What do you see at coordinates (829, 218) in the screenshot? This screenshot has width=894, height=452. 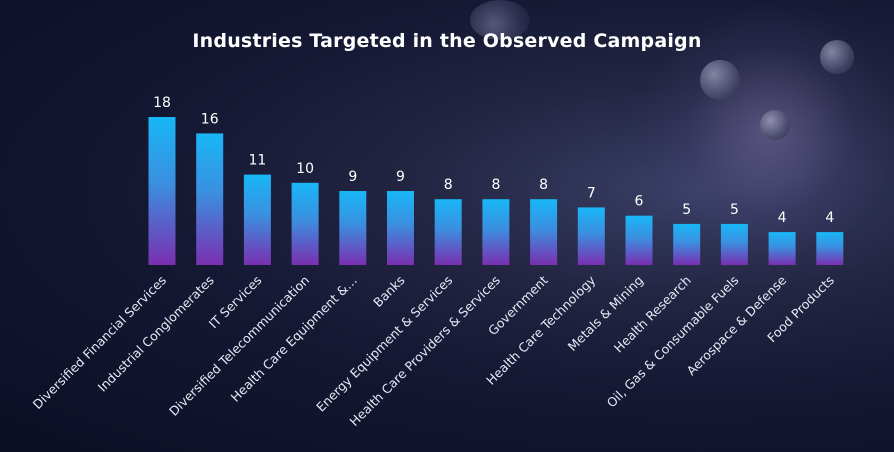 I see `value-label-14: 4` at bounding box center [829, 218].